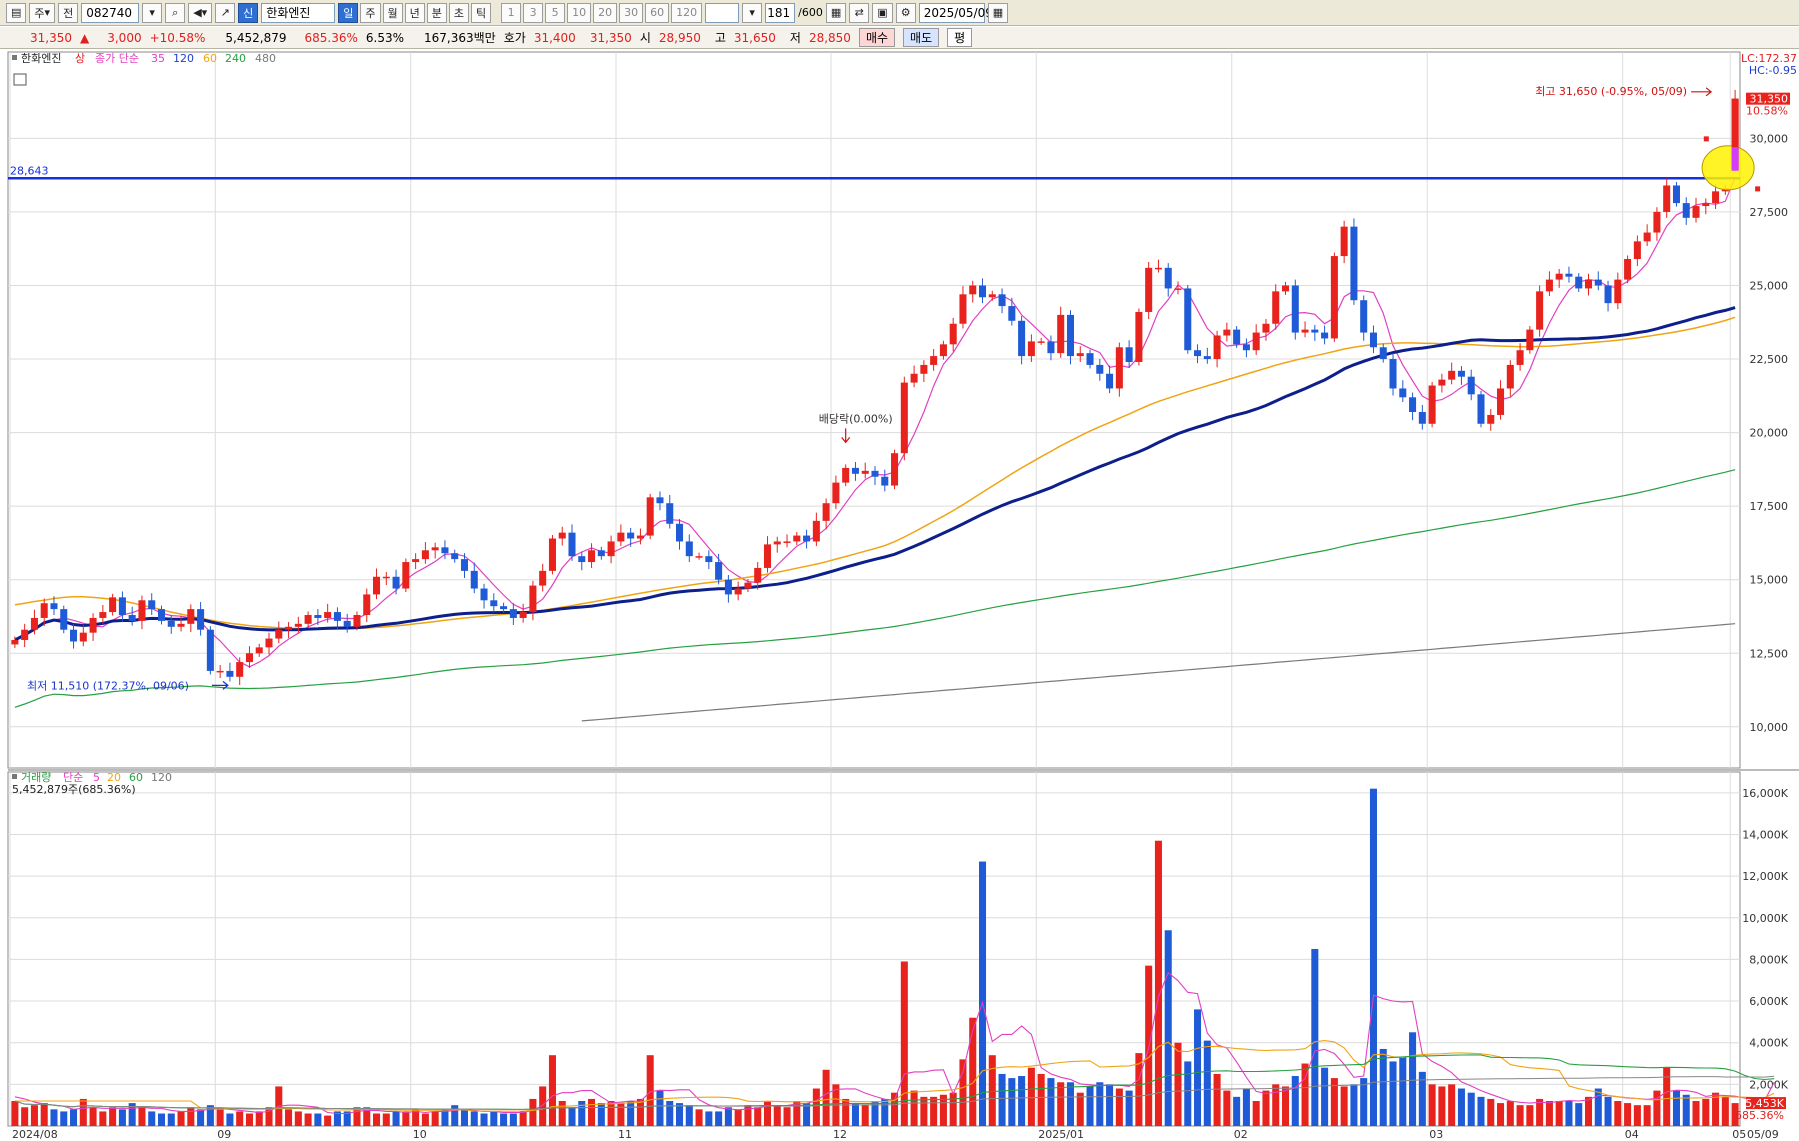 This screenshot has height=1141, width=1799. I want to click on x-tick-label: 02, so click(1241, 1134).